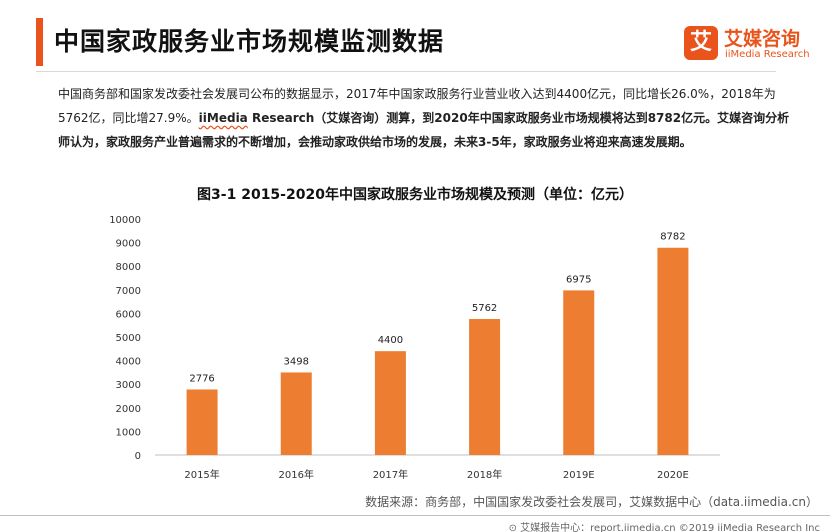  I want to click on y-tick-label: 9000, so click(128, 244).